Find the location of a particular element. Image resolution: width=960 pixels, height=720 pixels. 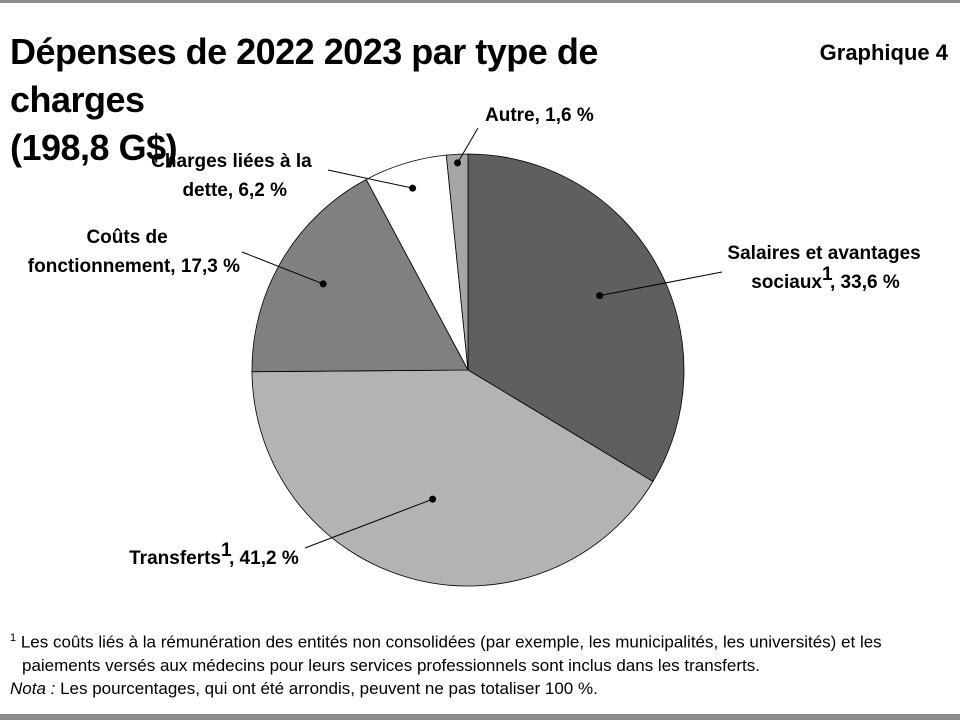

label-salaires-footnote-ref: 1 is located at coordinates (827, 274).